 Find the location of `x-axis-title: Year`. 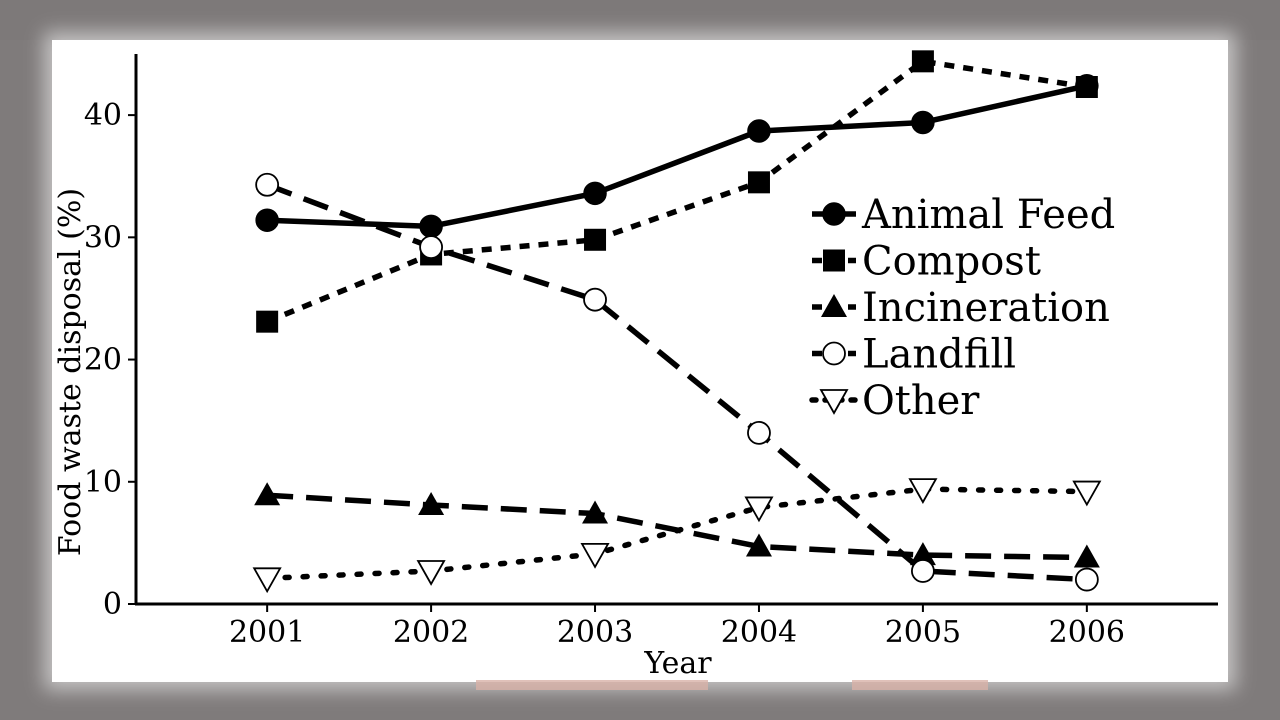

x-axis-title: Year is located at coordinates (677, 663).